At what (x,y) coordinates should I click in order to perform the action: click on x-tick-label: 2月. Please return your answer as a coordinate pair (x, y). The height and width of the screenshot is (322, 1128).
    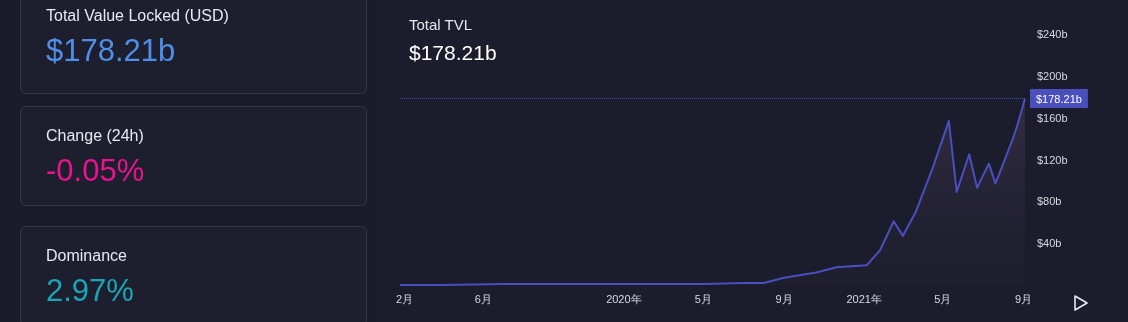
    Looking at the image, I should click on (405, 298).